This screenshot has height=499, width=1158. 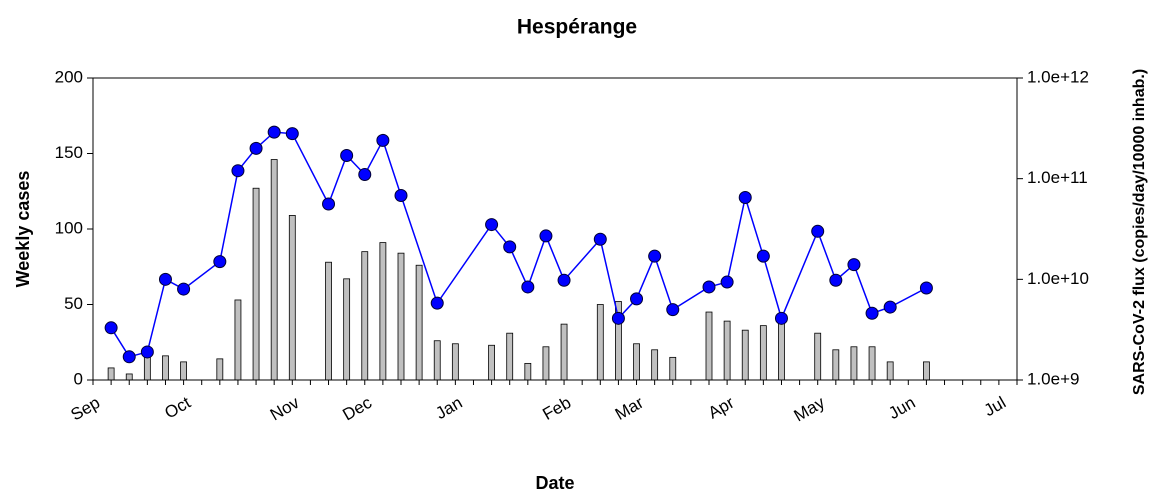 What do you see at coordinates (73, 303) in the screenshot?
I see `y-tick-label: 50` at bounding box center [73, 303].